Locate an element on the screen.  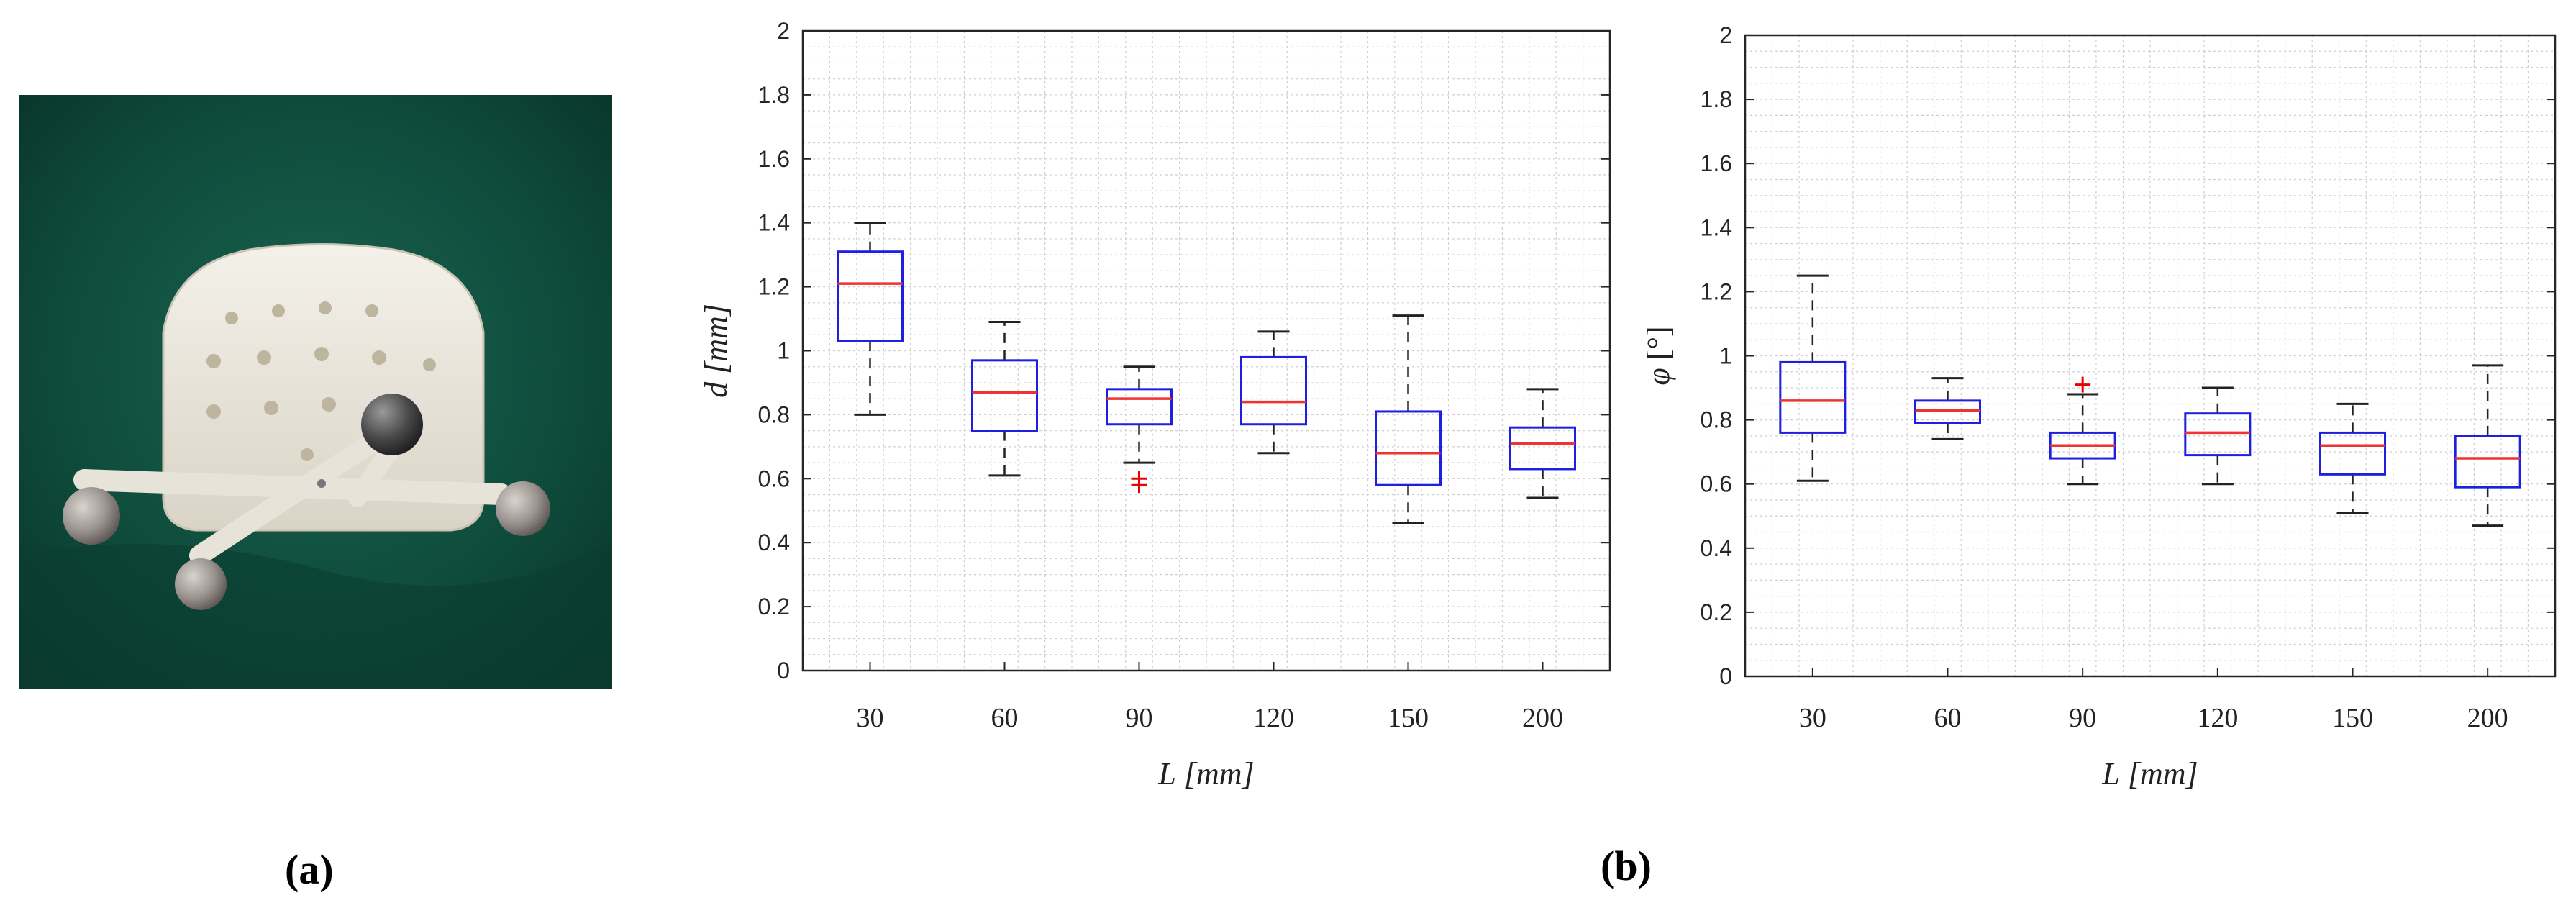
cloth-fold is located at coordinates (315, 615).